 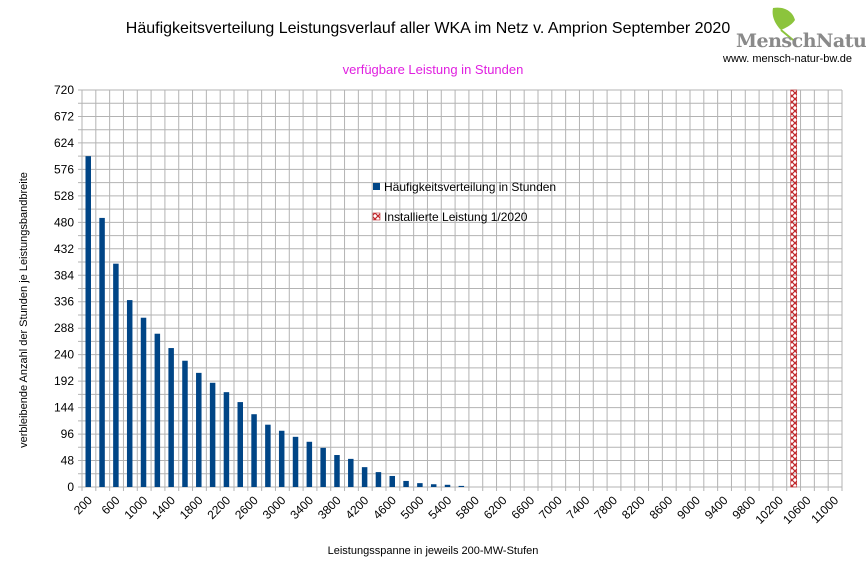 What do you see at coordinates (64, 302) in the screenshot?
I see `y-tick-label: 336` at bounding box center [64, 302].